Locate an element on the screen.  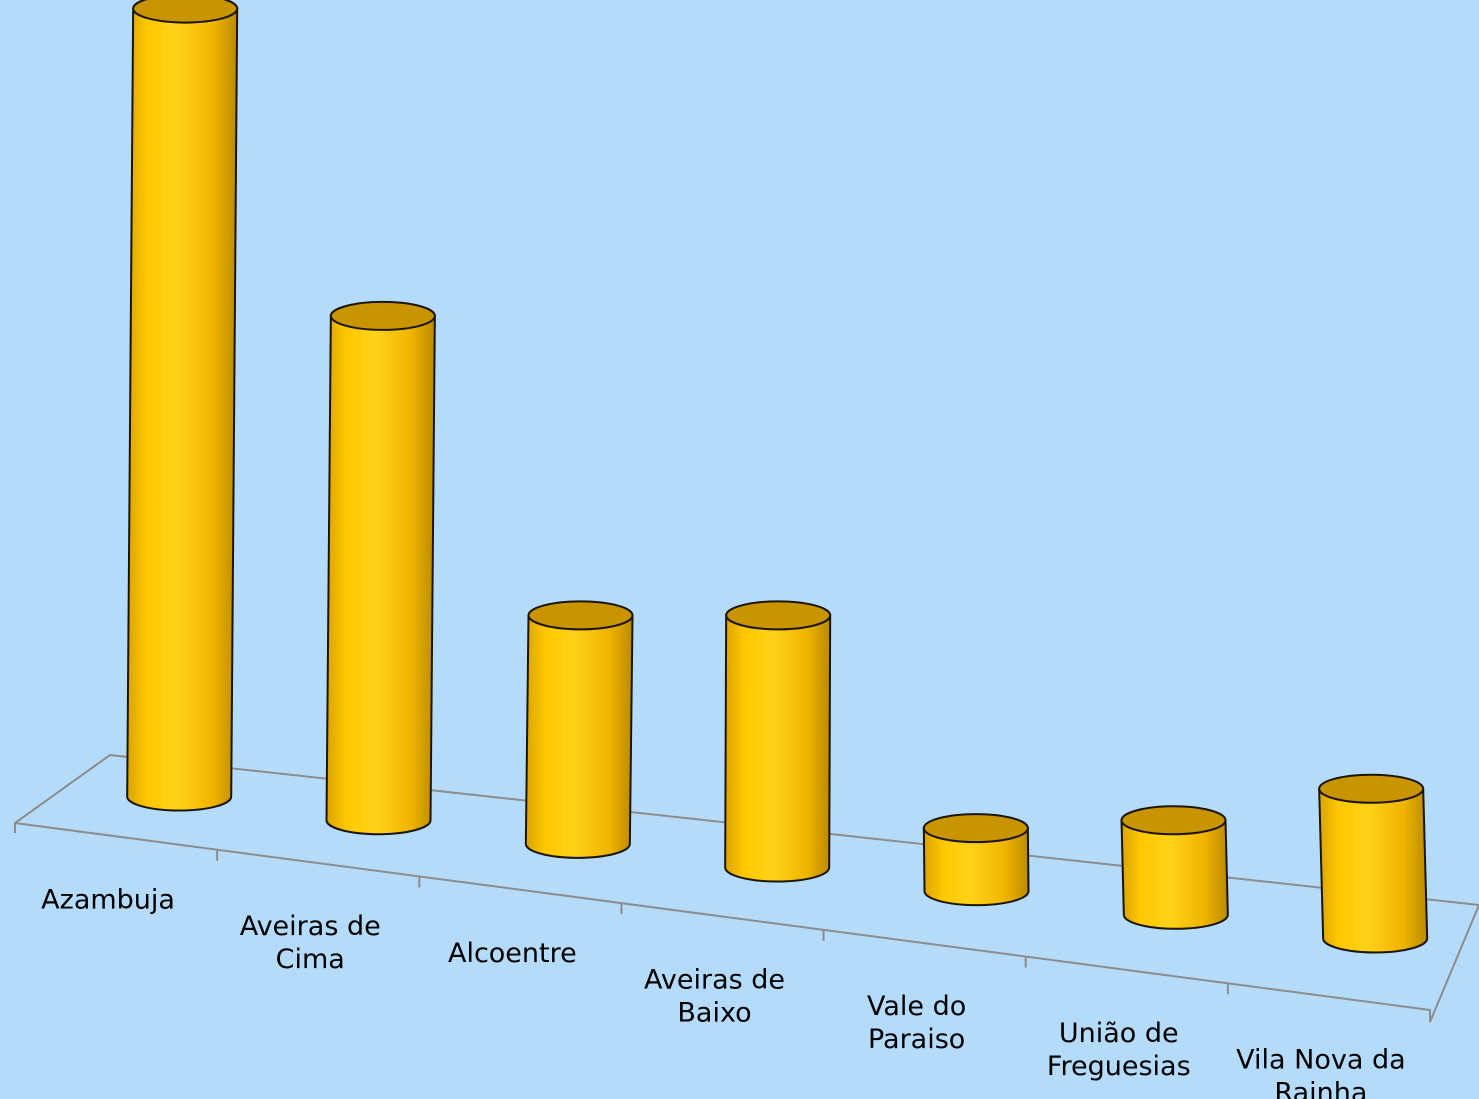
x-axis-ticks is located at coordinates (722, 922).